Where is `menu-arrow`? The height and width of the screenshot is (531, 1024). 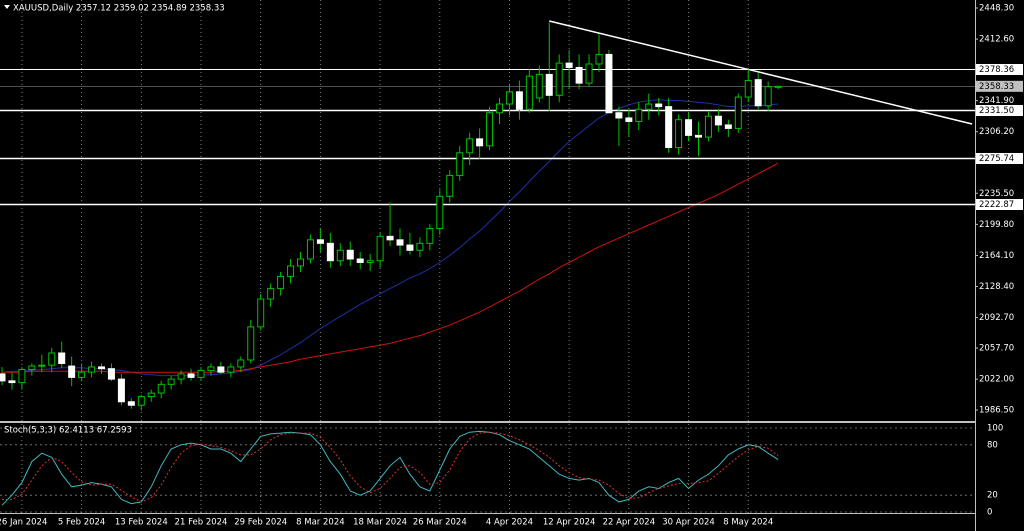
menu-arrow is located at coordinates (7, 7).